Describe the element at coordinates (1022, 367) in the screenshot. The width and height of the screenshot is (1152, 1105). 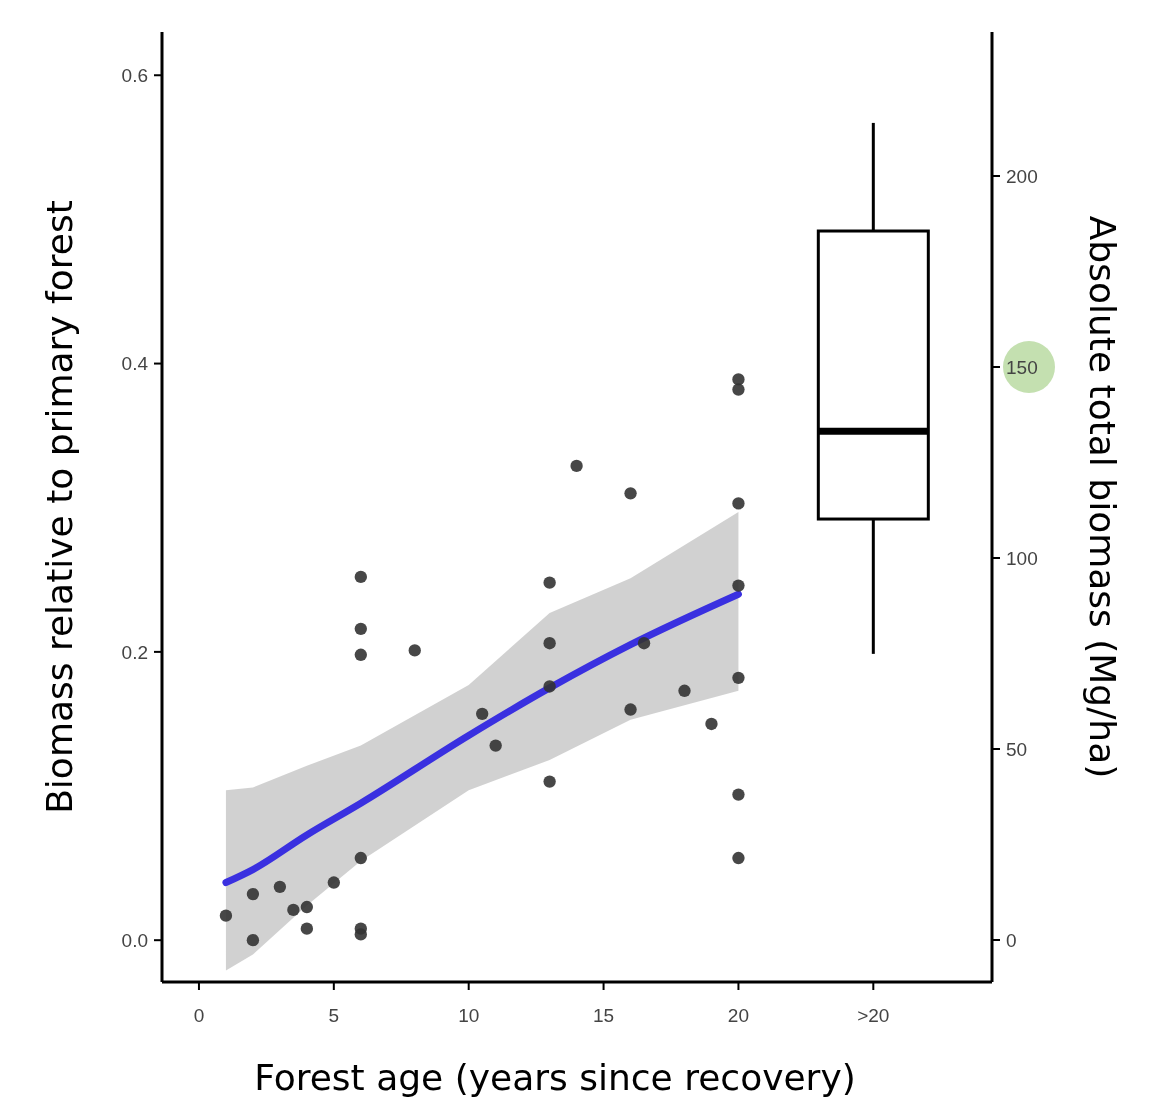
I see `y2-tick-label: 150` at that location.